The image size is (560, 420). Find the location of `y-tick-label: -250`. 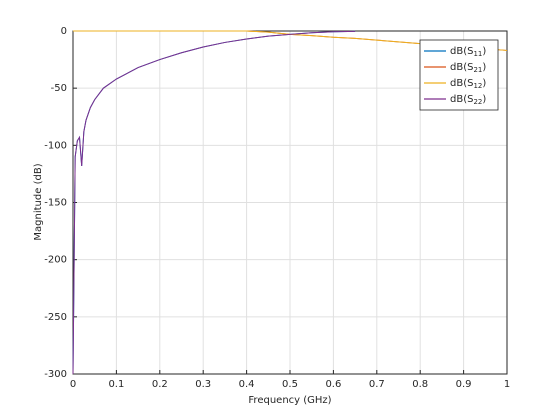

y-tick-label: -250 is located at coordinates (55, 317).